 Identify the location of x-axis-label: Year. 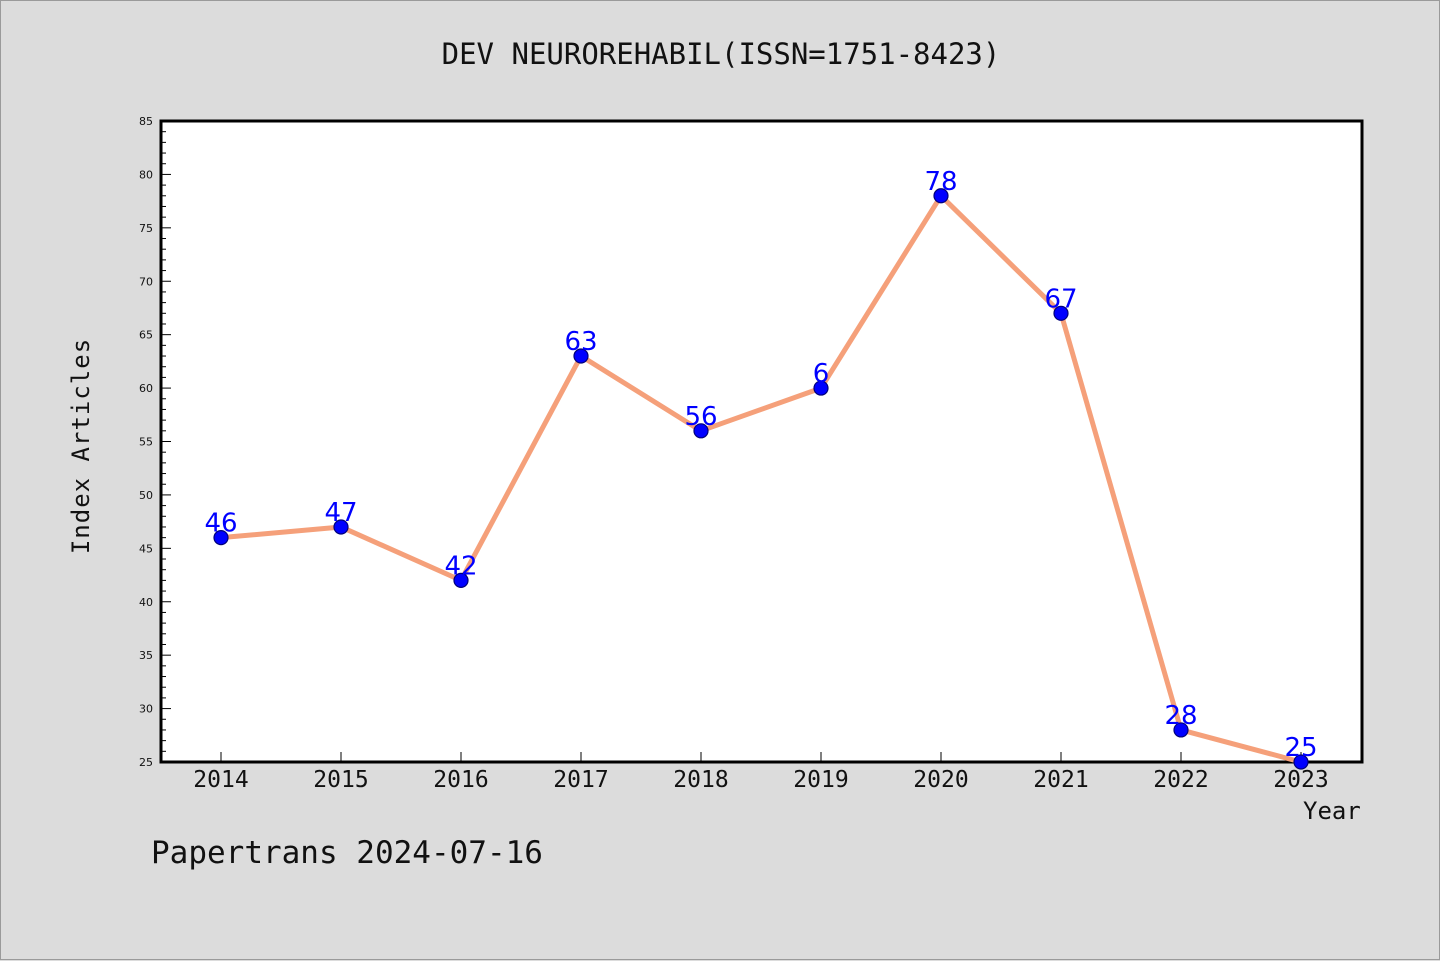
(1332, 811).